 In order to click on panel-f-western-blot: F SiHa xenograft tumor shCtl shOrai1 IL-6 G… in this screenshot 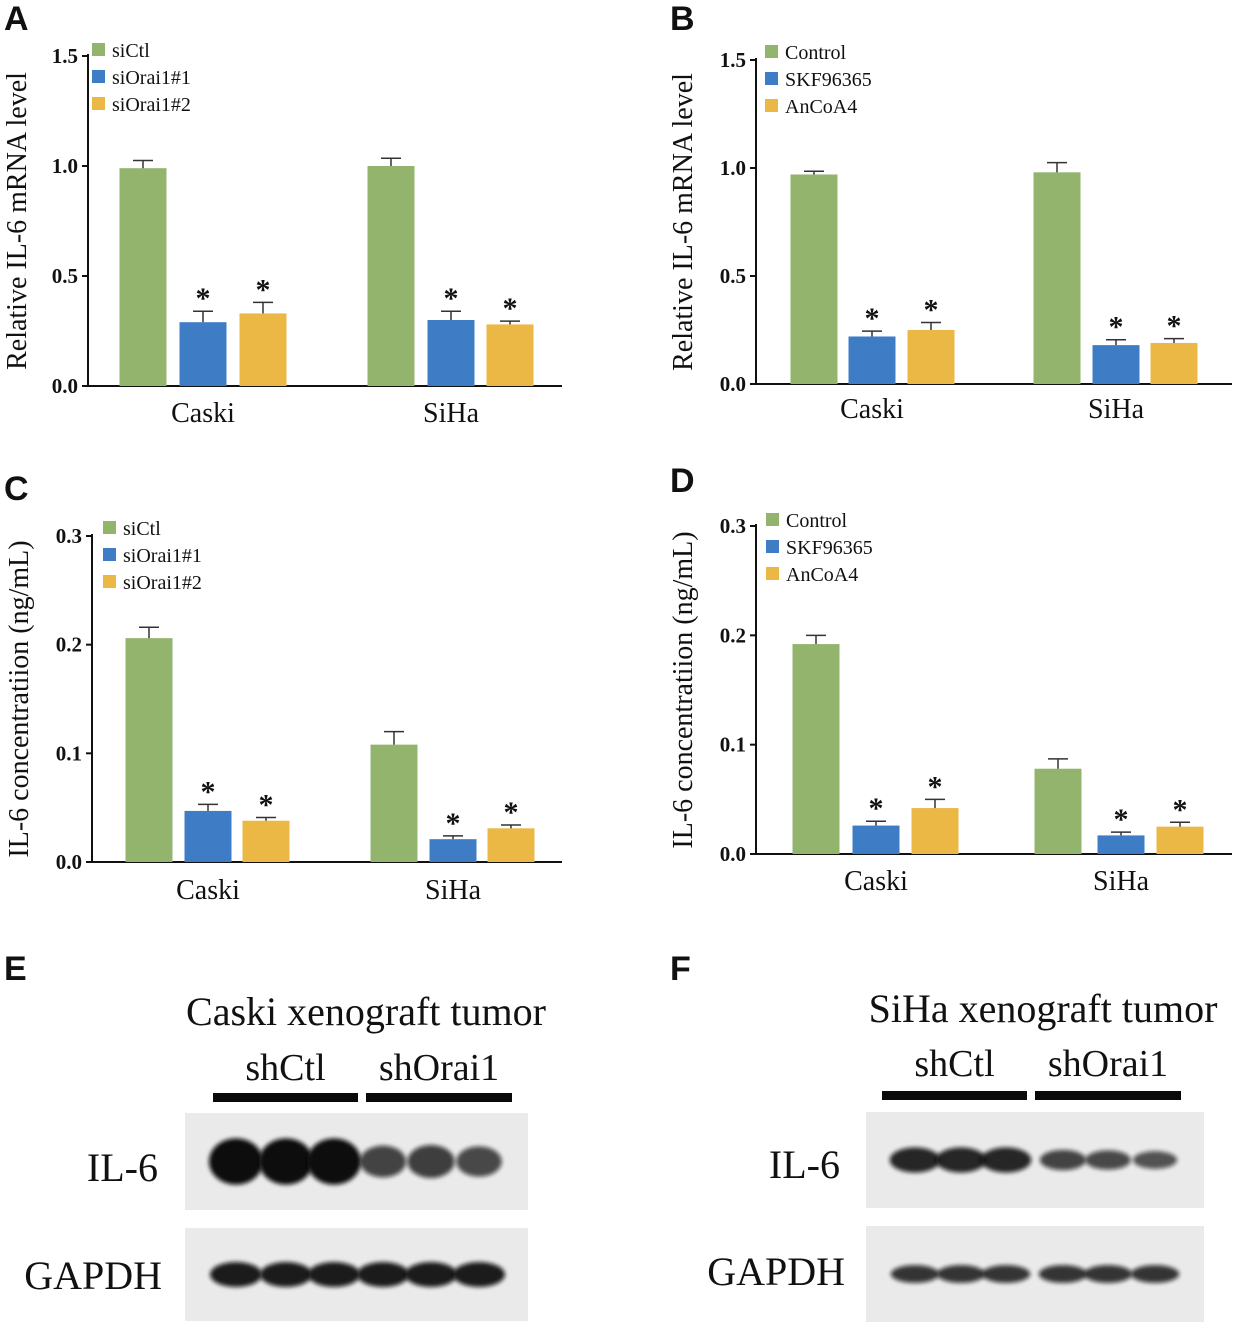, I will do `click(943, 1136)`.